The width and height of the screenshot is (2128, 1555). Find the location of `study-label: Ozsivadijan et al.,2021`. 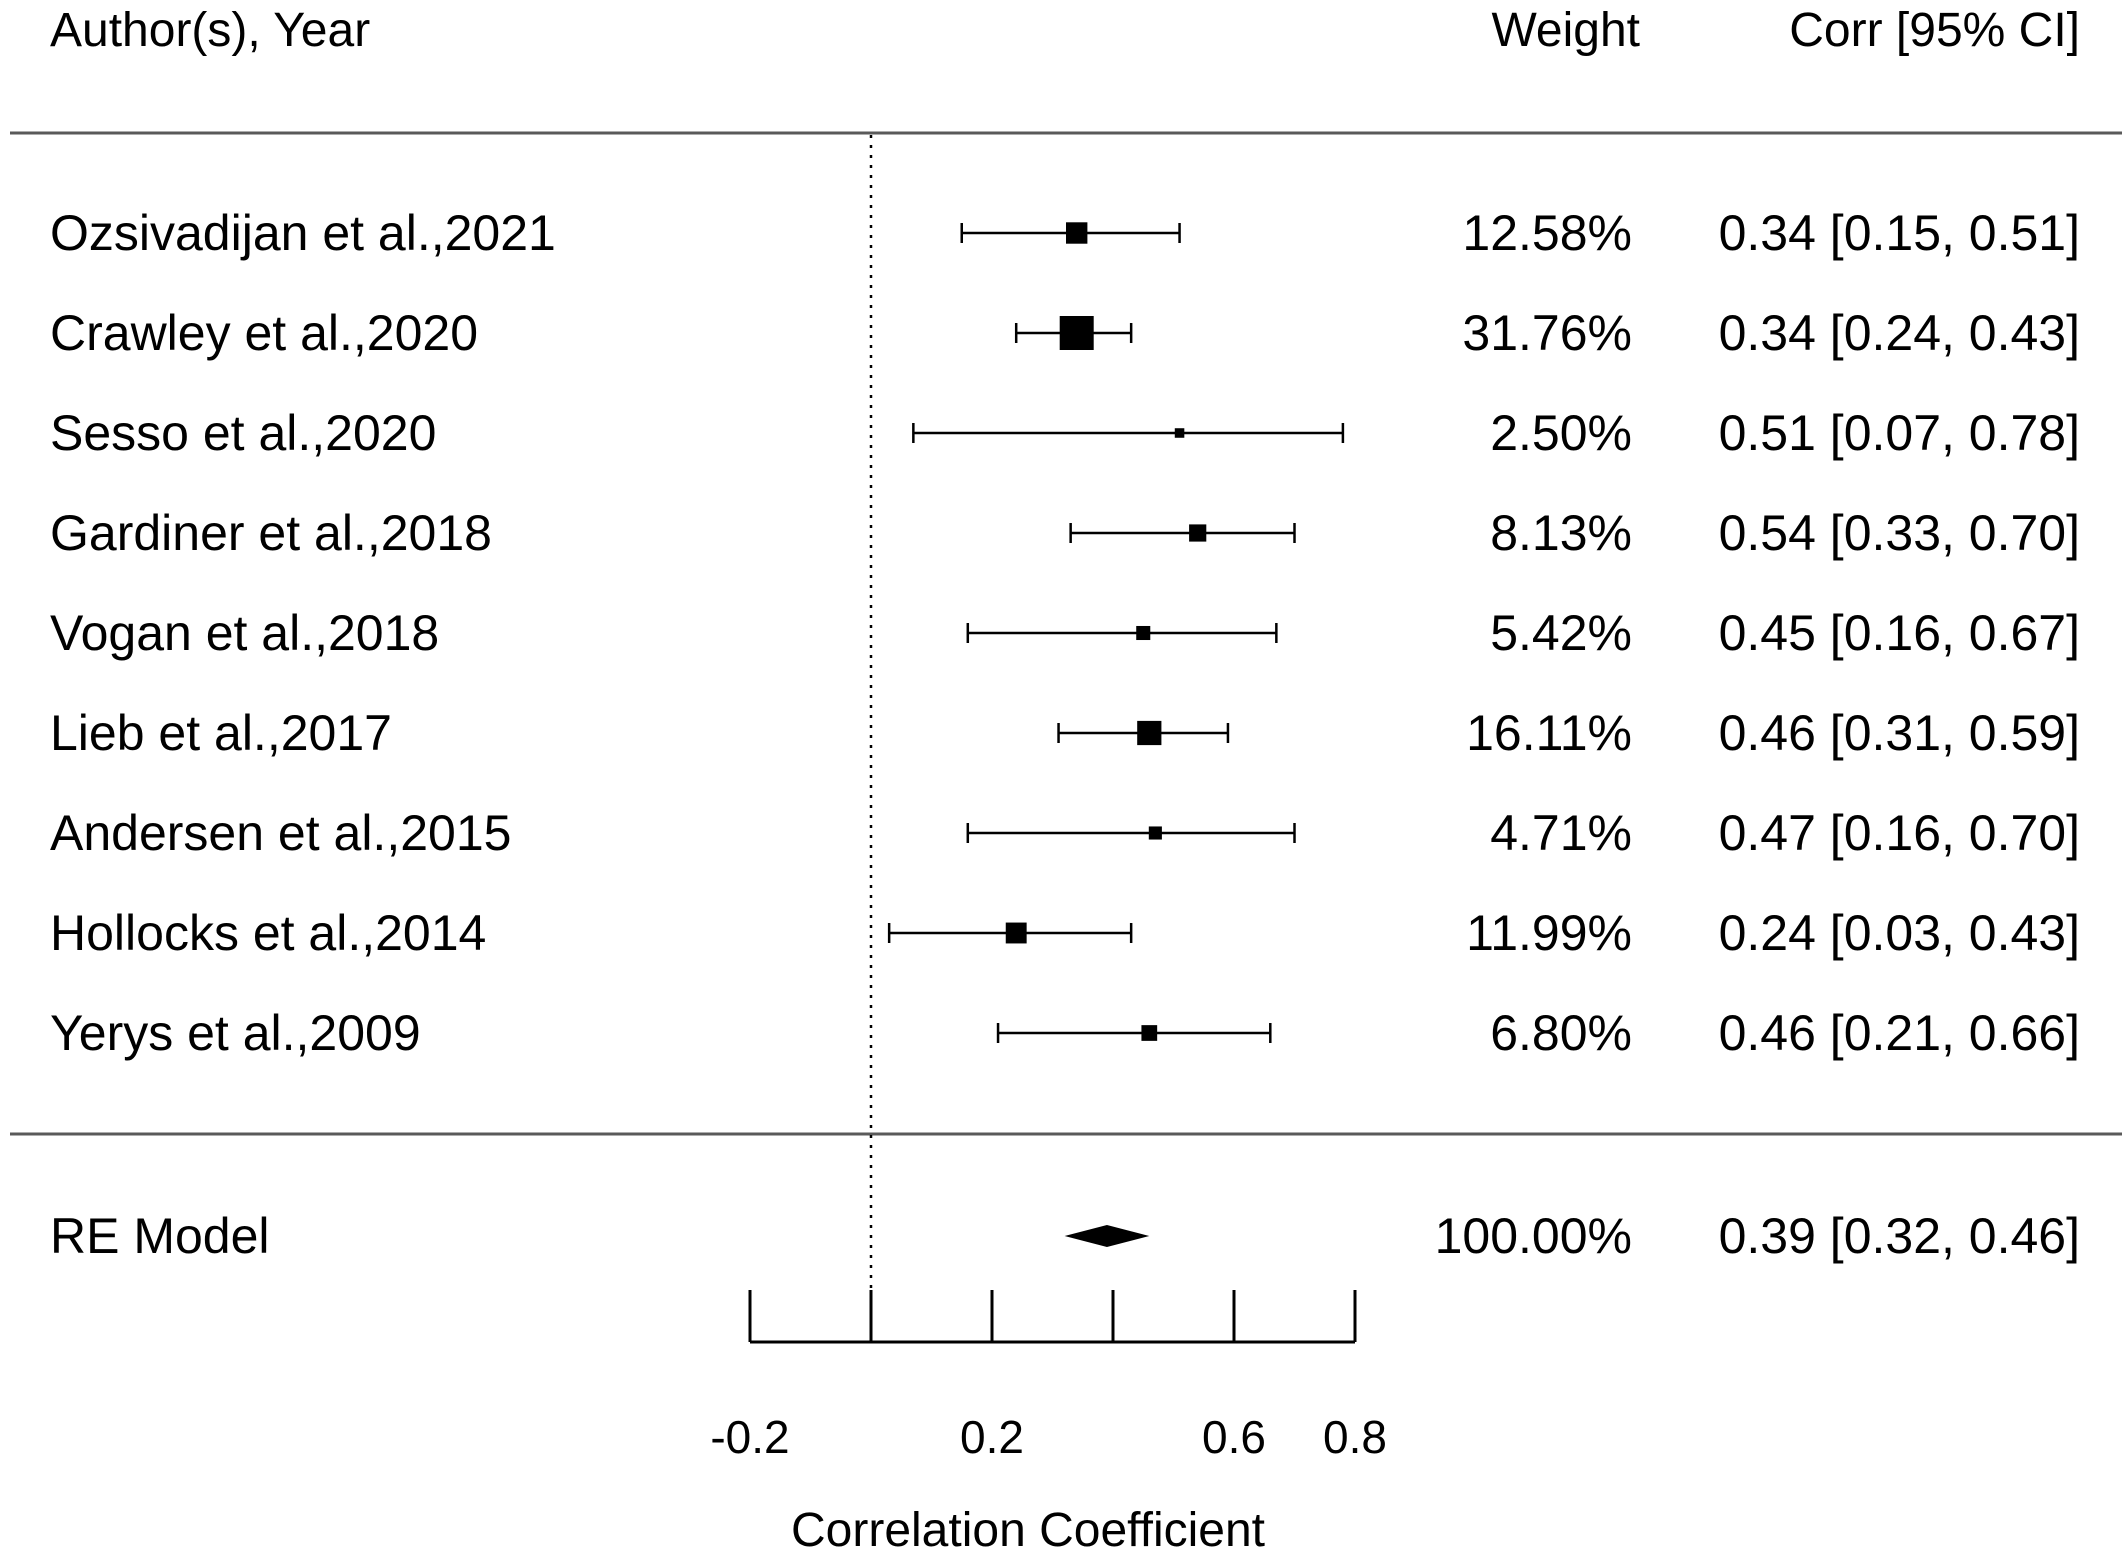

study-label: Ozsivadijan et al.,2021 is located at coordinates (303, 233).